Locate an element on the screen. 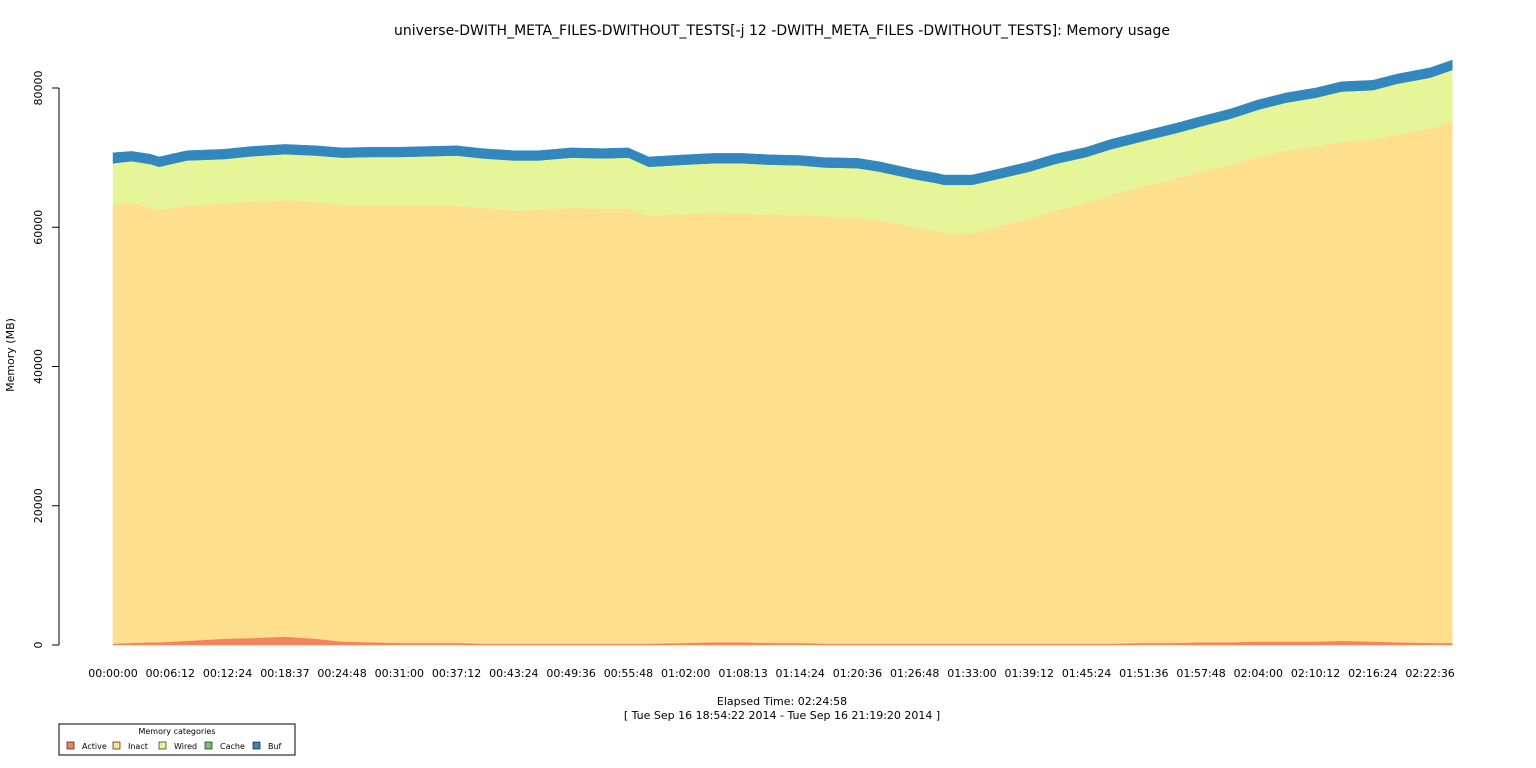  legend-label-cache: Cache is located at coordinates (232, 746).